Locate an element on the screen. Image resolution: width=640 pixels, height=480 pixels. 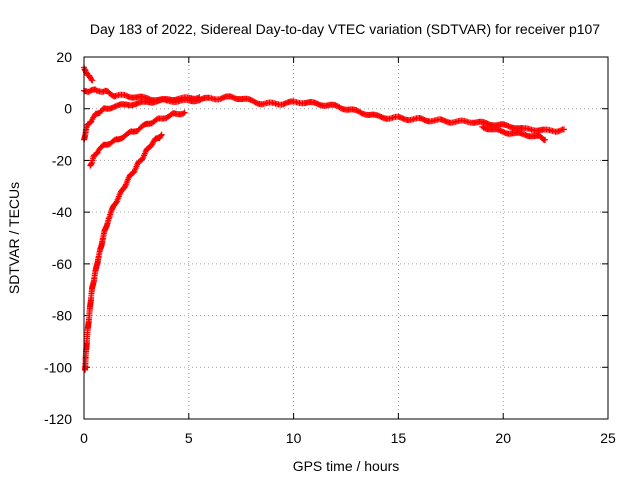
x-tick-label: 15 is located at coordinates (399, 438).